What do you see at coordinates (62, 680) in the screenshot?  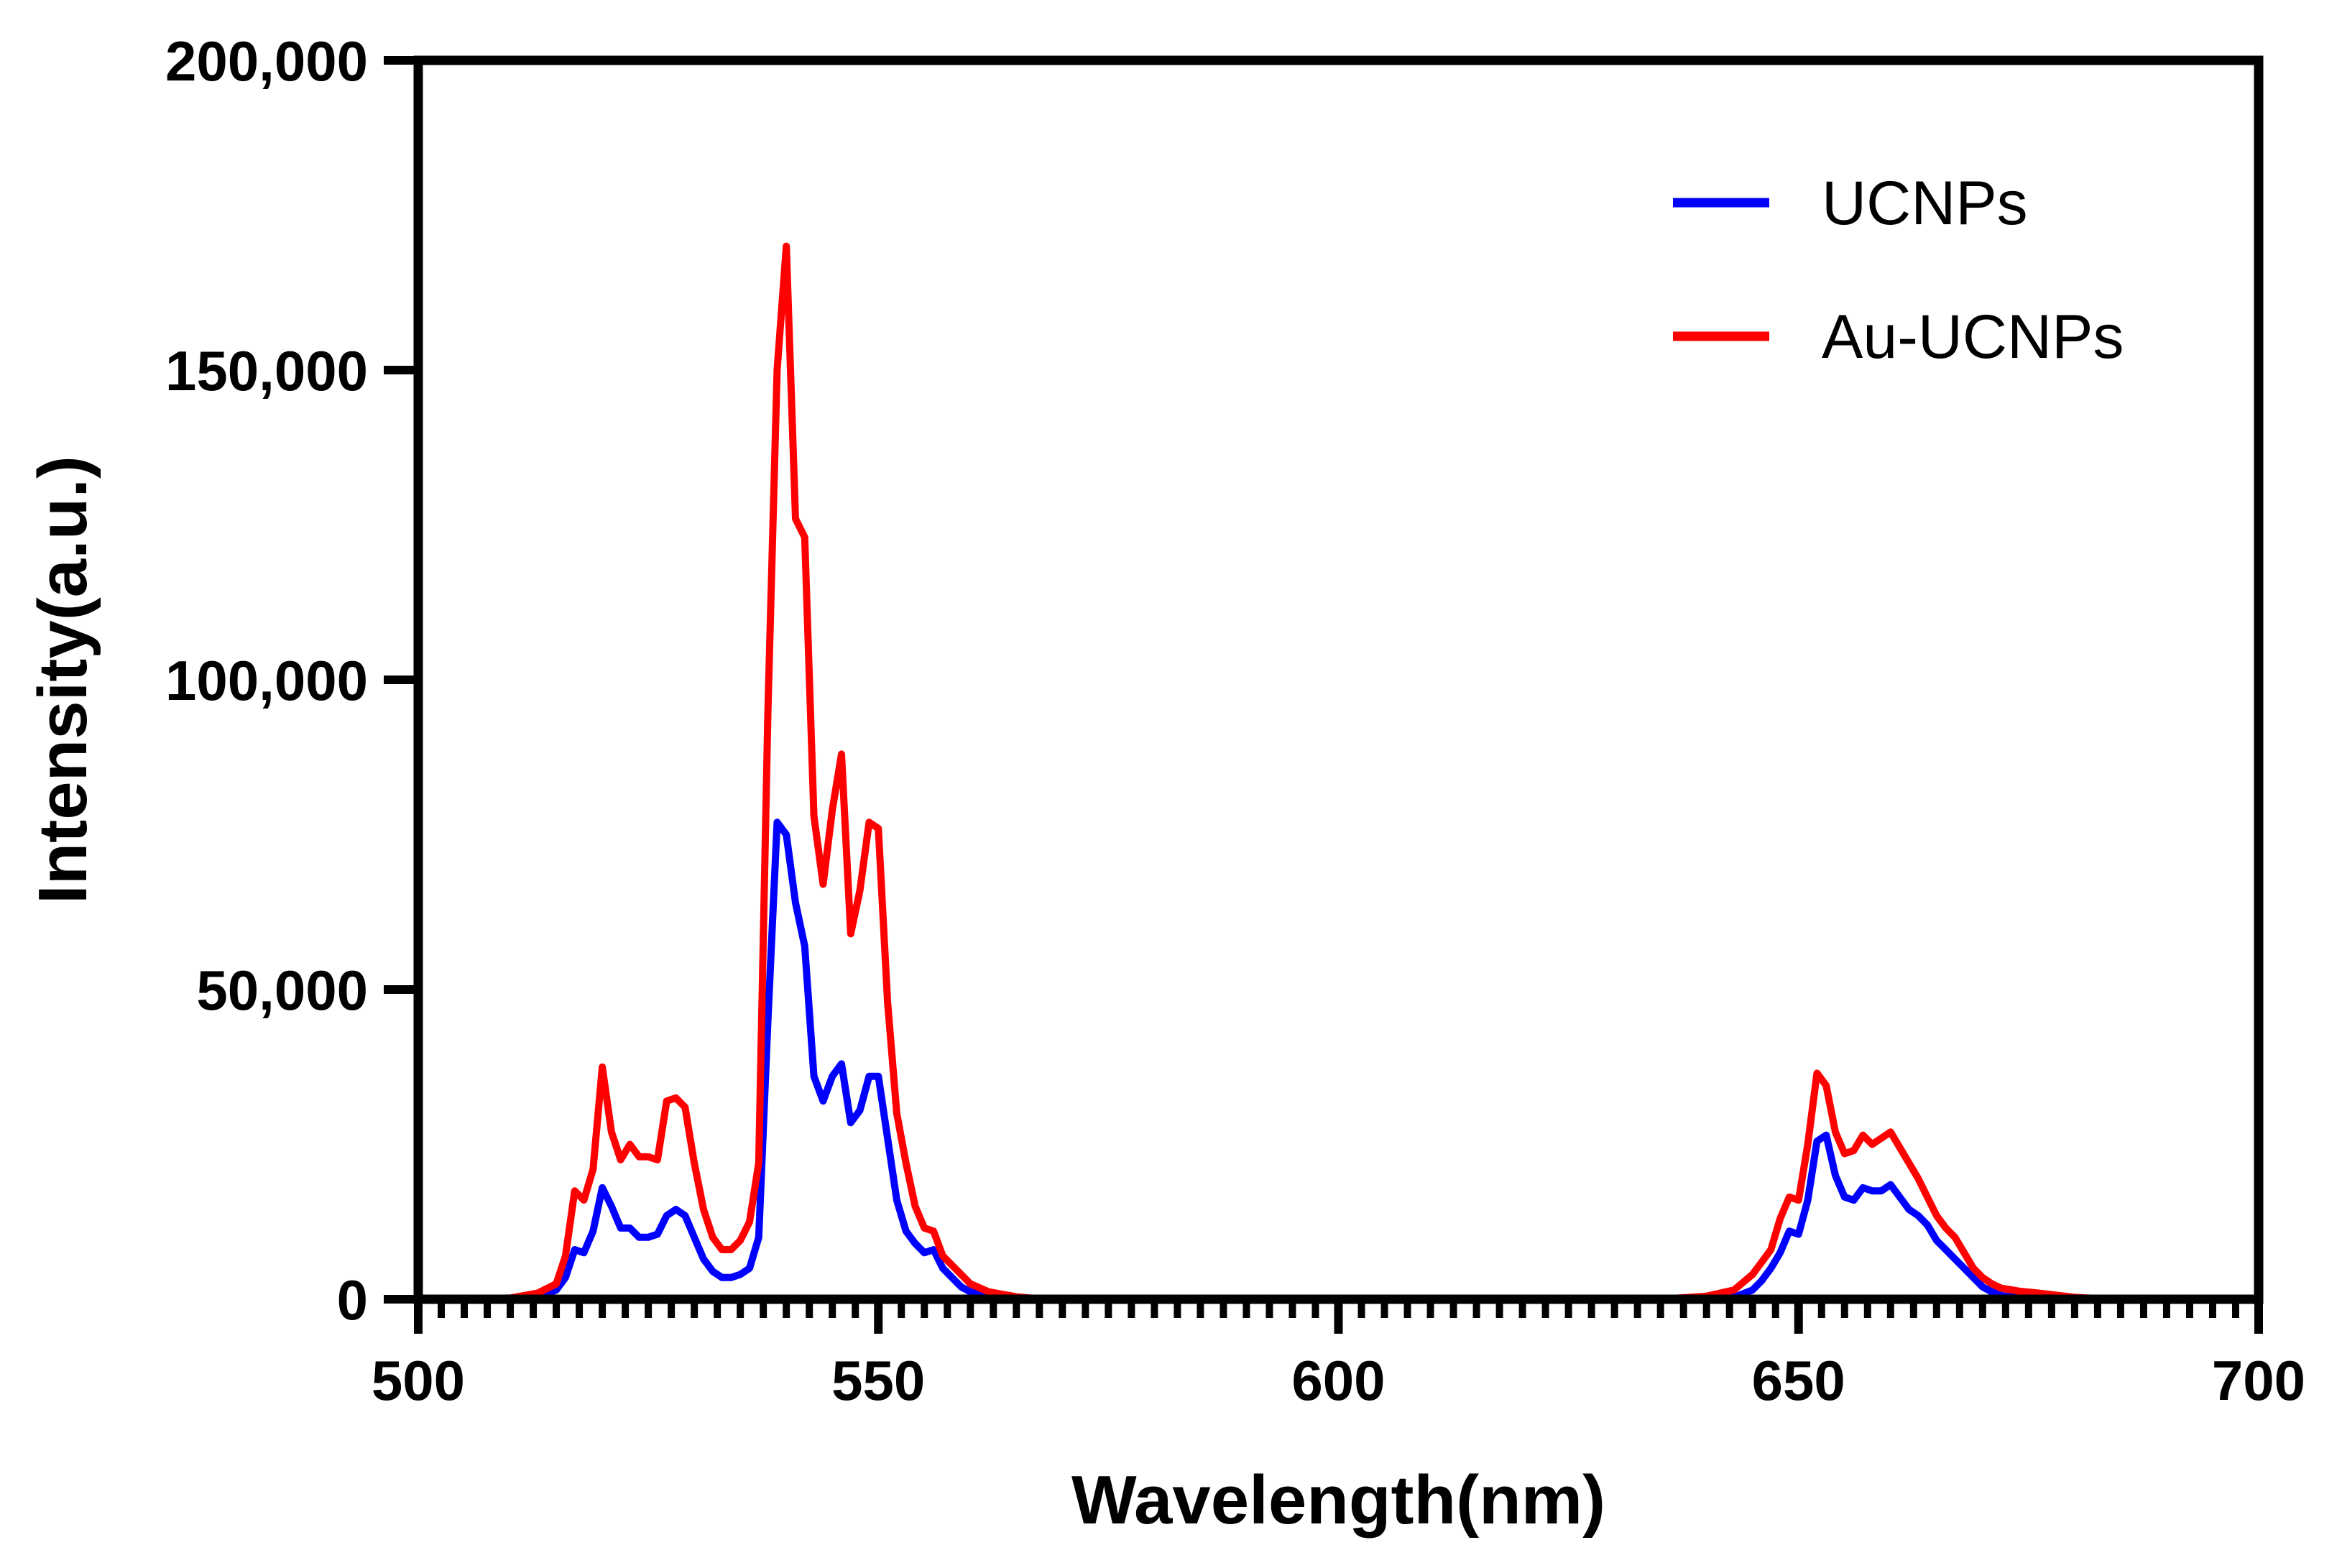 I see `y-axis-label: Intensity(a.u.)` at bounding box center [62, 680].